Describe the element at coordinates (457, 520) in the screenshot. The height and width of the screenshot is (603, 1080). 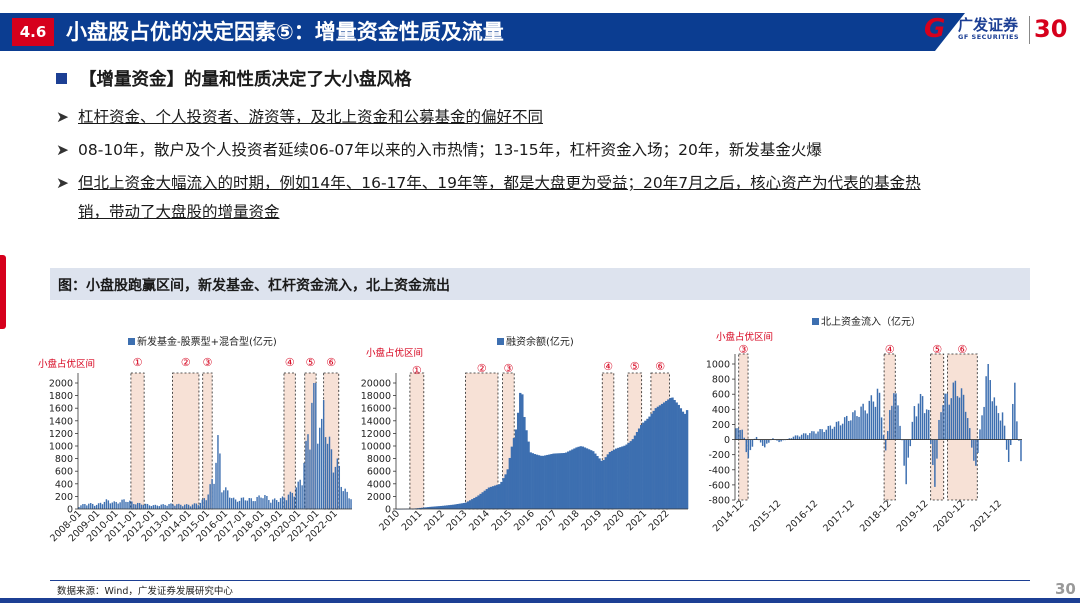
I see `x-tick-label: 2013` at that location.